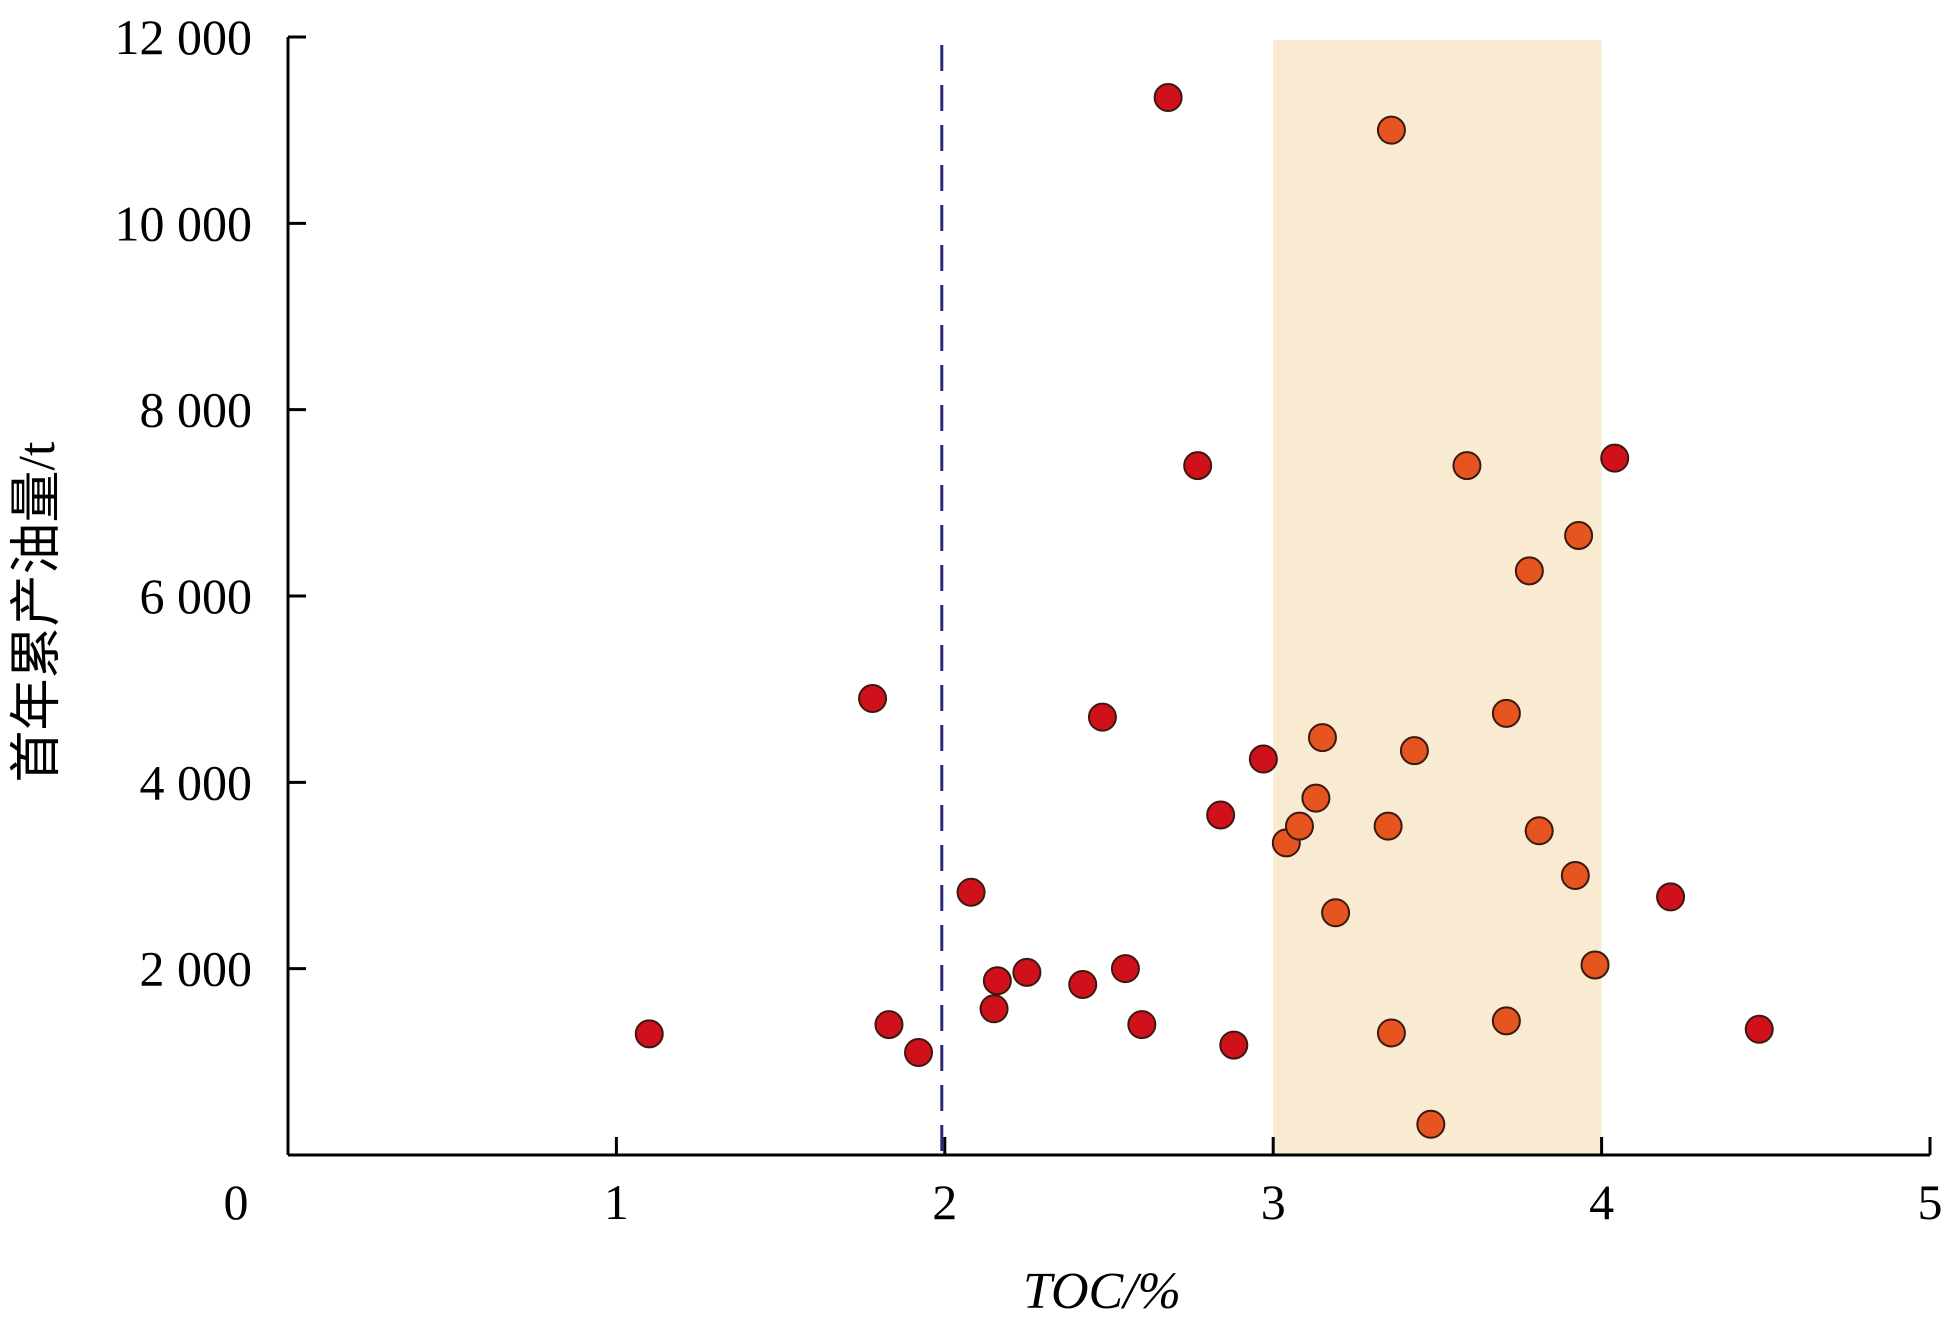  Describe the element at coordinates (616, 1202) in the screenshot. I see `x-tick-label: 1` at that location.